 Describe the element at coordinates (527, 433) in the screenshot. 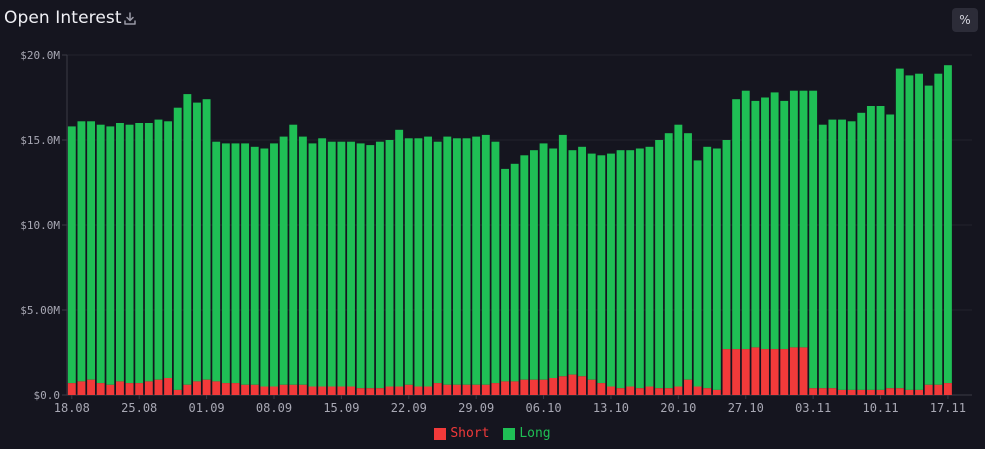

I see `legend-item-long: Long` at that location.